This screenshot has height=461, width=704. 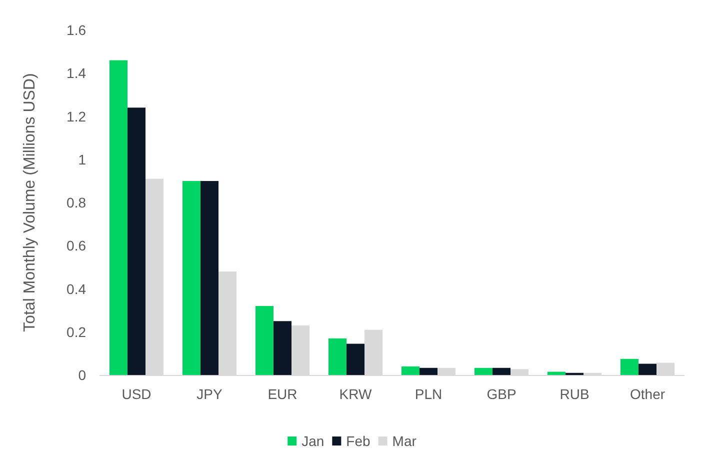 I want to click on x-tick-label: GBP, so click(x=501, y=394).